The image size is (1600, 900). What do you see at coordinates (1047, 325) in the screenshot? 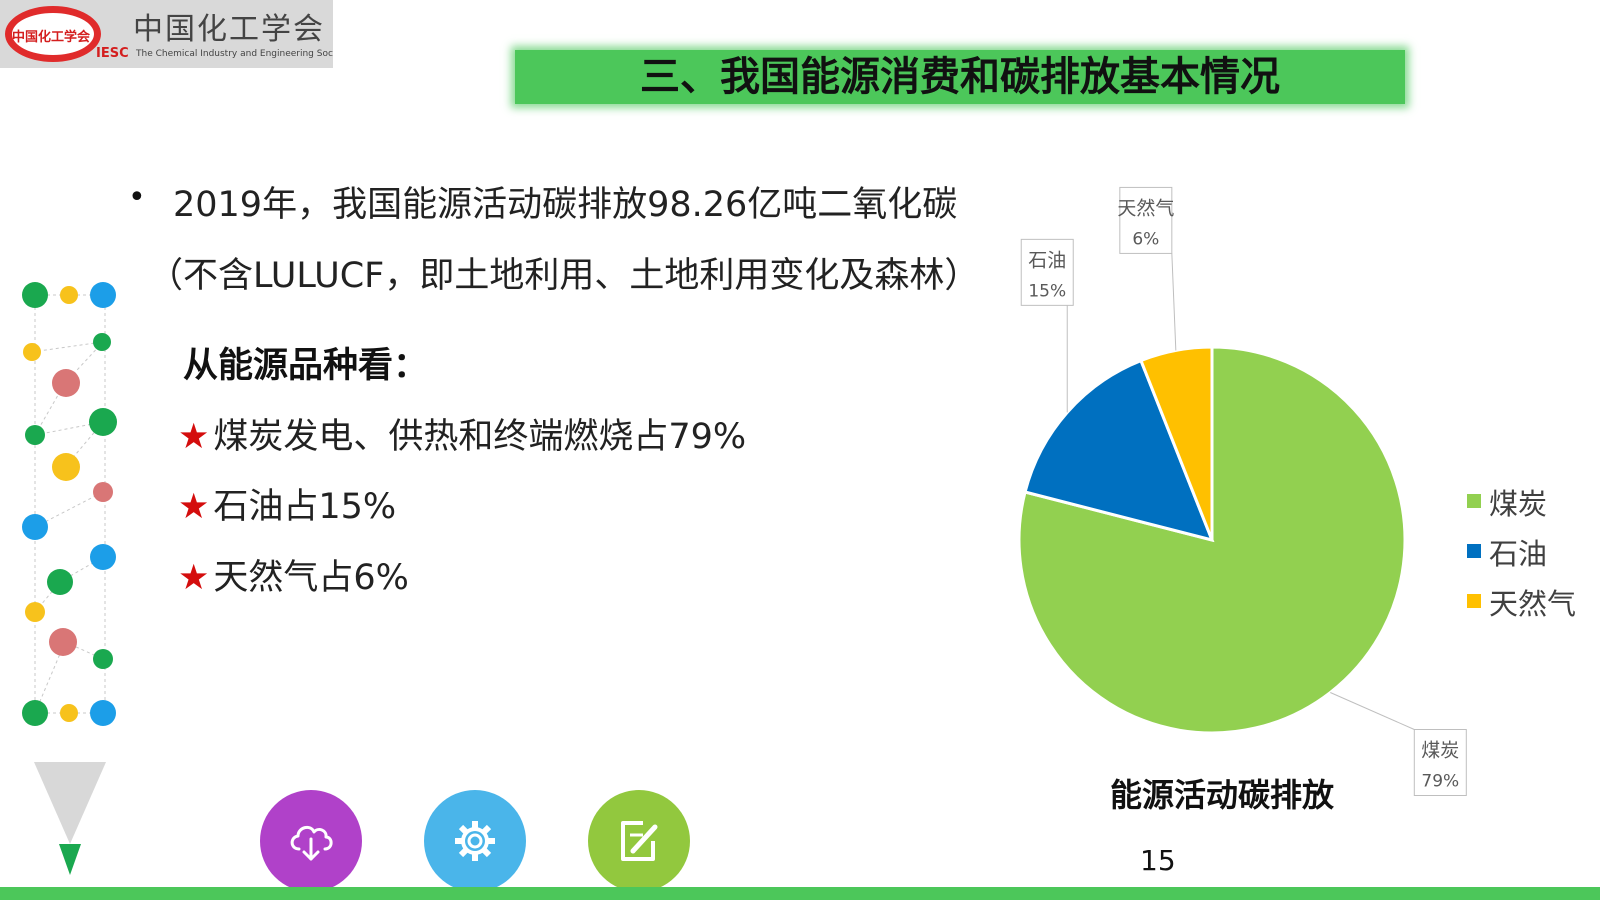
I see `data-label: 石油 15%` at bounding box center [1047, 325].